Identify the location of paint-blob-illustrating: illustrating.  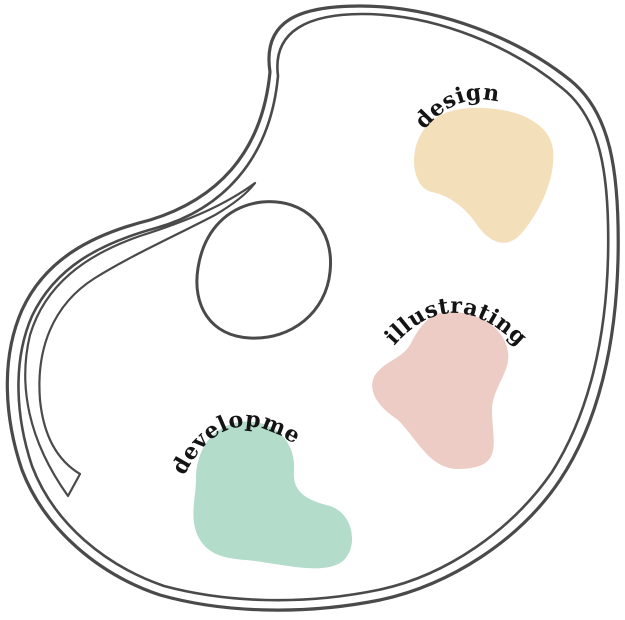
(452, 381).